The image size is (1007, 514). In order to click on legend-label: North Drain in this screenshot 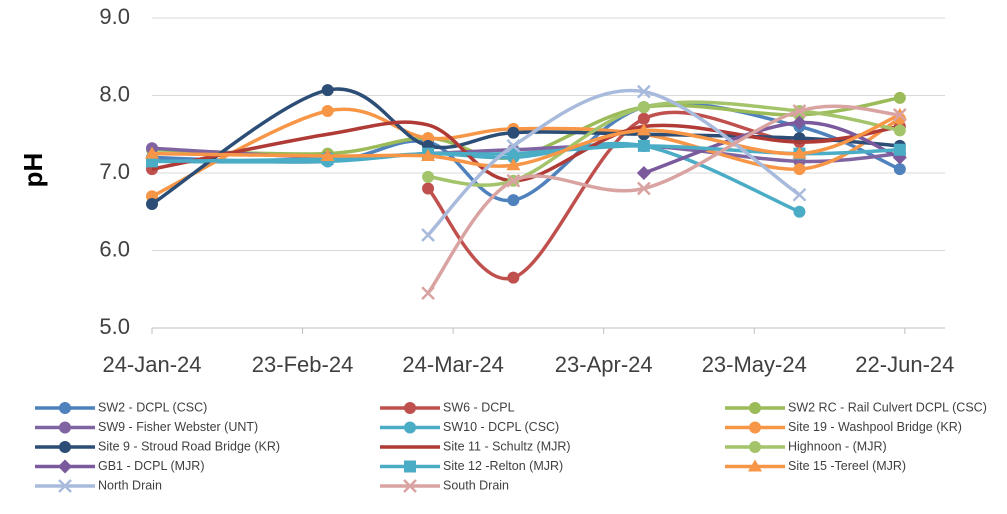, I will do `click(130, 485)`.